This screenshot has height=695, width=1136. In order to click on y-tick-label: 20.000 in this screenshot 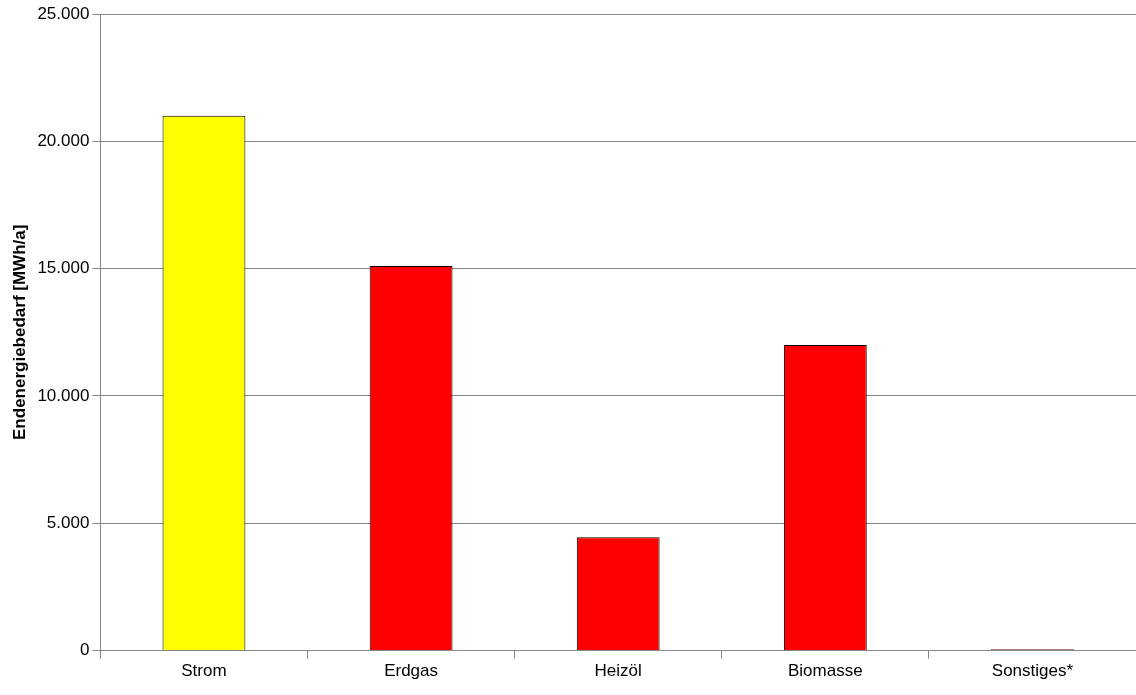, I will do `click(63, 141)`.